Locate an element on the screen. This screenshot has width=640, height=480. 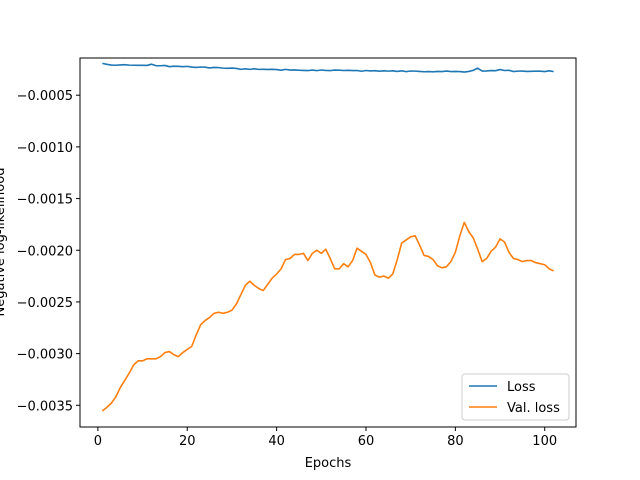
y-tick-label: −0.0010 is located at coordinates (45, 148).